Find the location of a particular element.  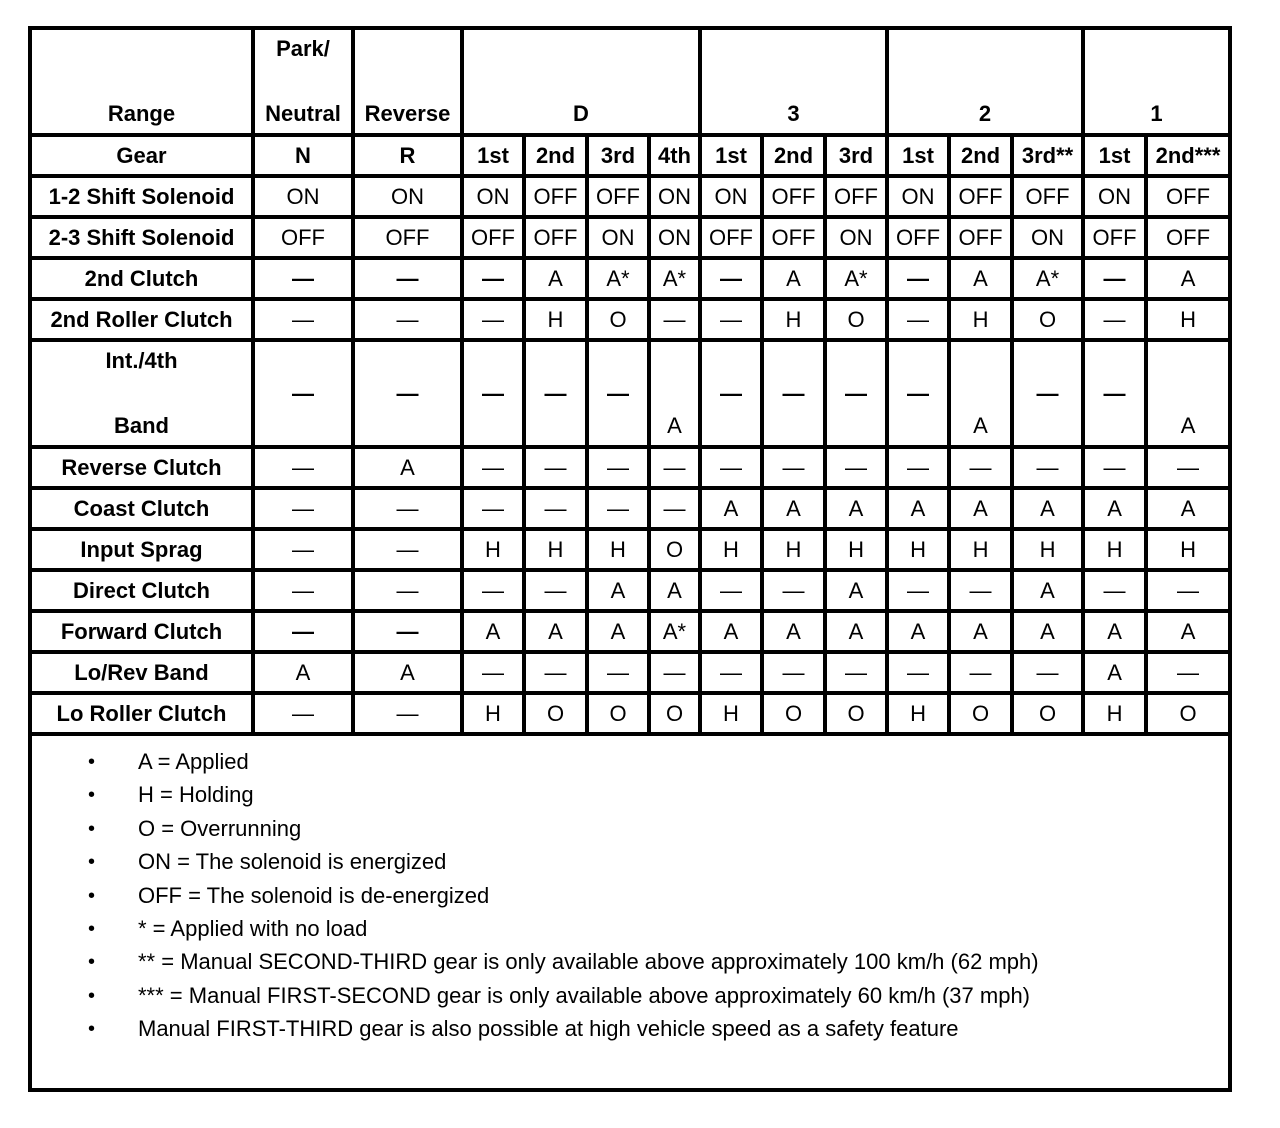

gear-header-cell: R is located at coordinates (407, 155).